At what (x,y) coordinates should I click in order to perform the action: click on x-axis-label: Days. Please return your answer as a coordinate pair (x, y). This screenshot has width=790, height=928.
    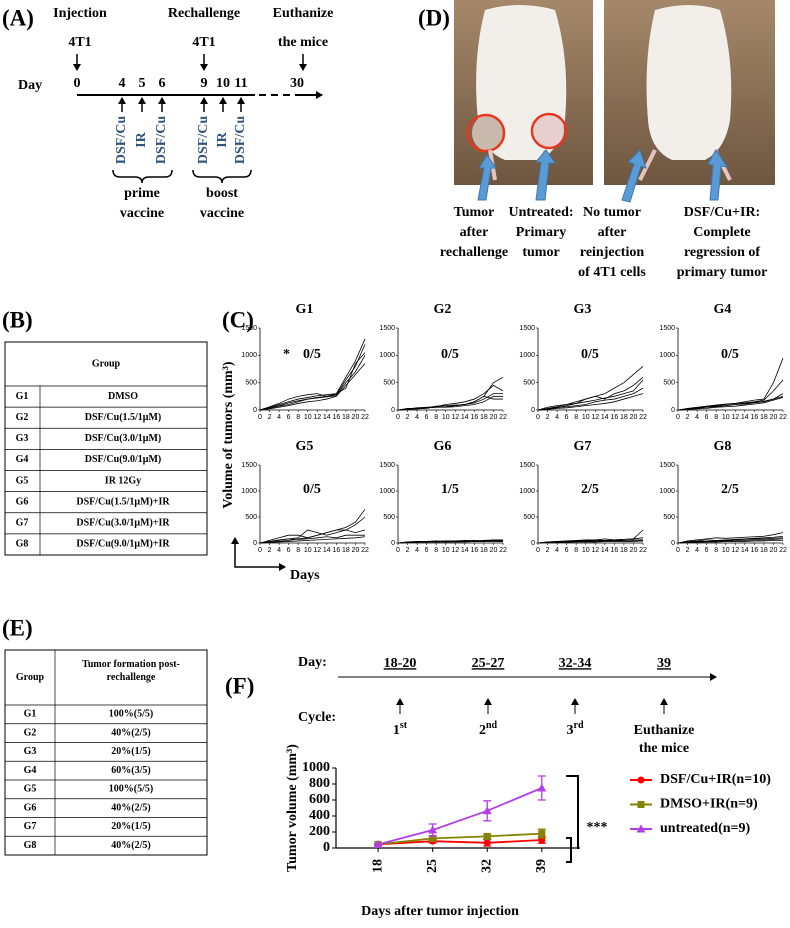
    Looking at the image, I should click on (305, 575).